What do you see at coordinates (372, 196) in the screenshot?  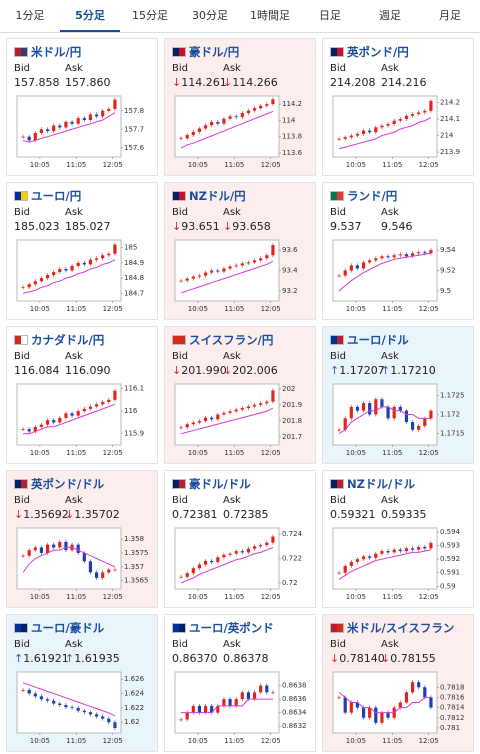 I see `pair-name: ランド/円` at bounding box center [372, 196].